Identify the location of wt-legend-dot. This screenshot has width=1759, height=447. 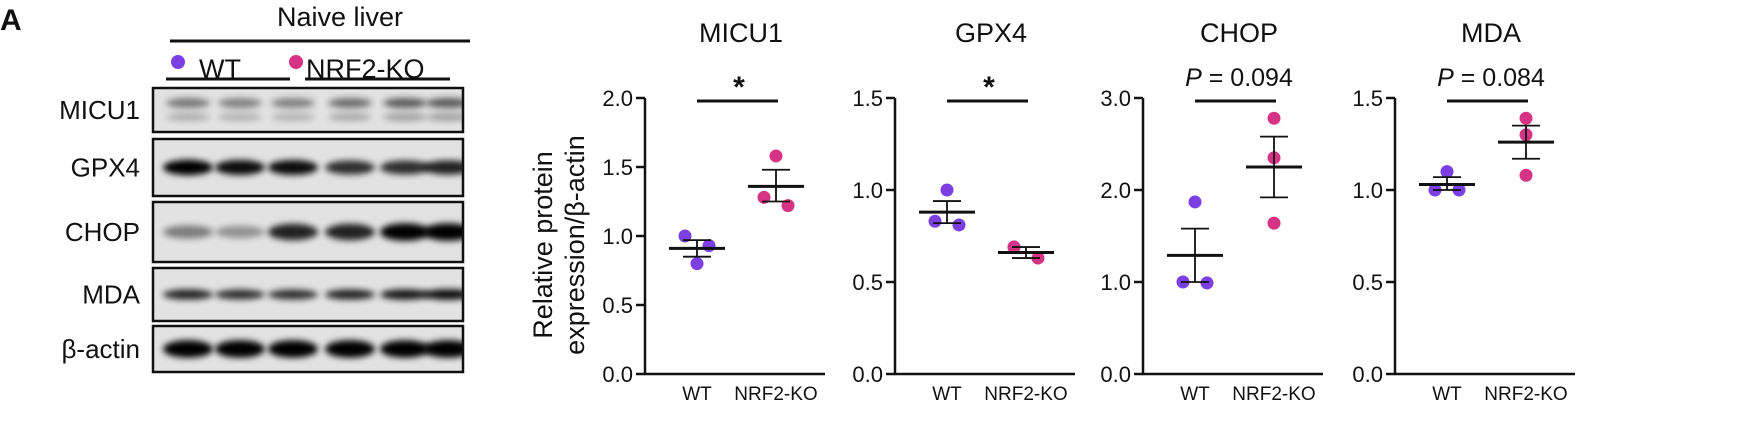
(178, 62).